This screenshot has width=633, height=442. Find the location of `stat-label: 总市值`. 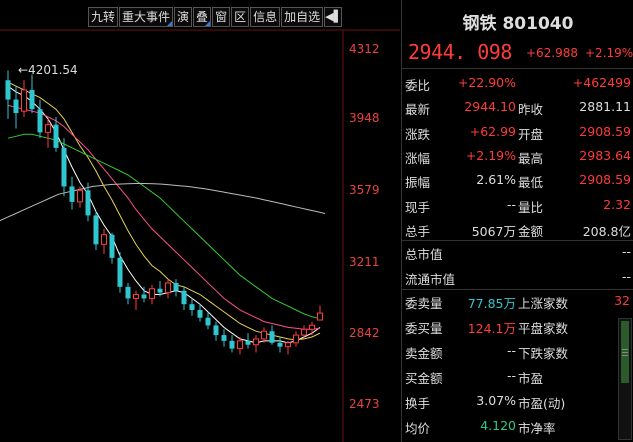

stat-label: 总市值 is located at coordinates (424, 254).